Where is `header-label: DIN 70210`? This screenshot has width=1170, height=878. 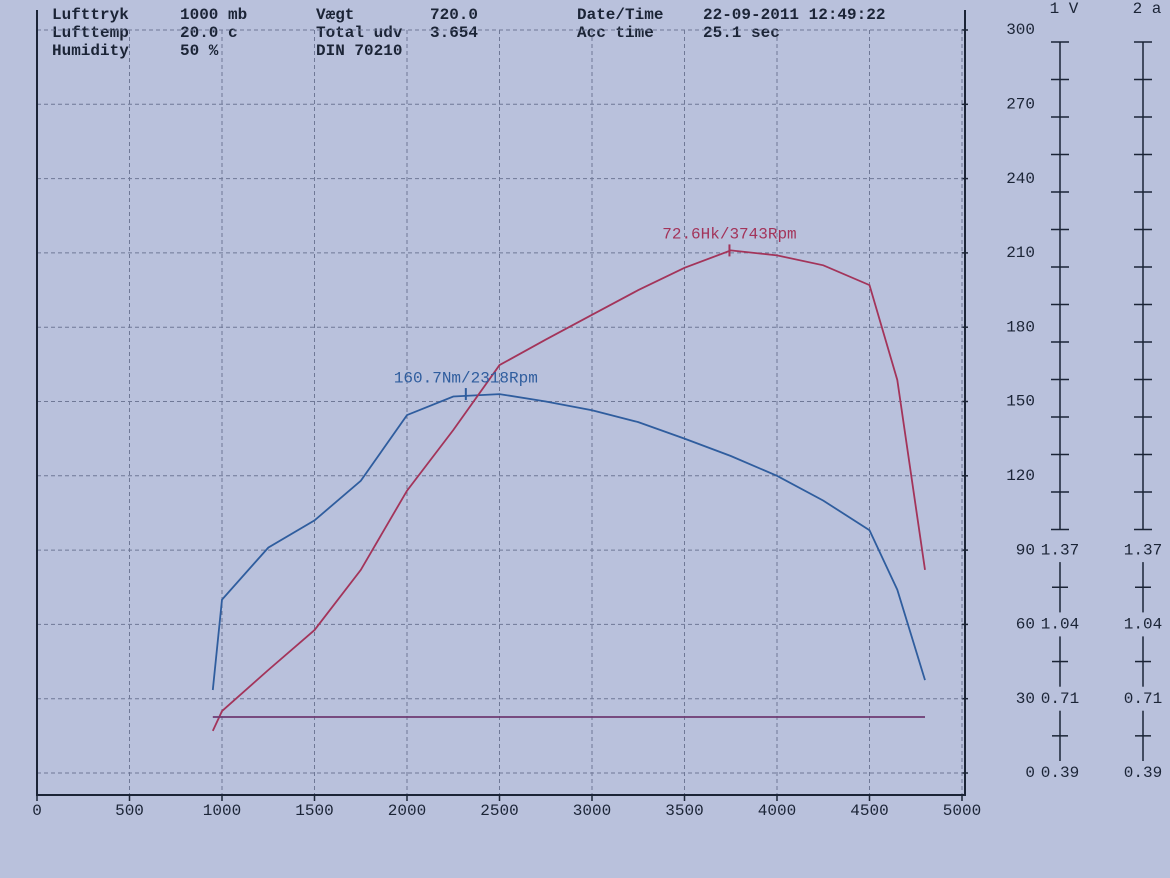 header-label: DIN 70210 is located at coordinates (359, 51).